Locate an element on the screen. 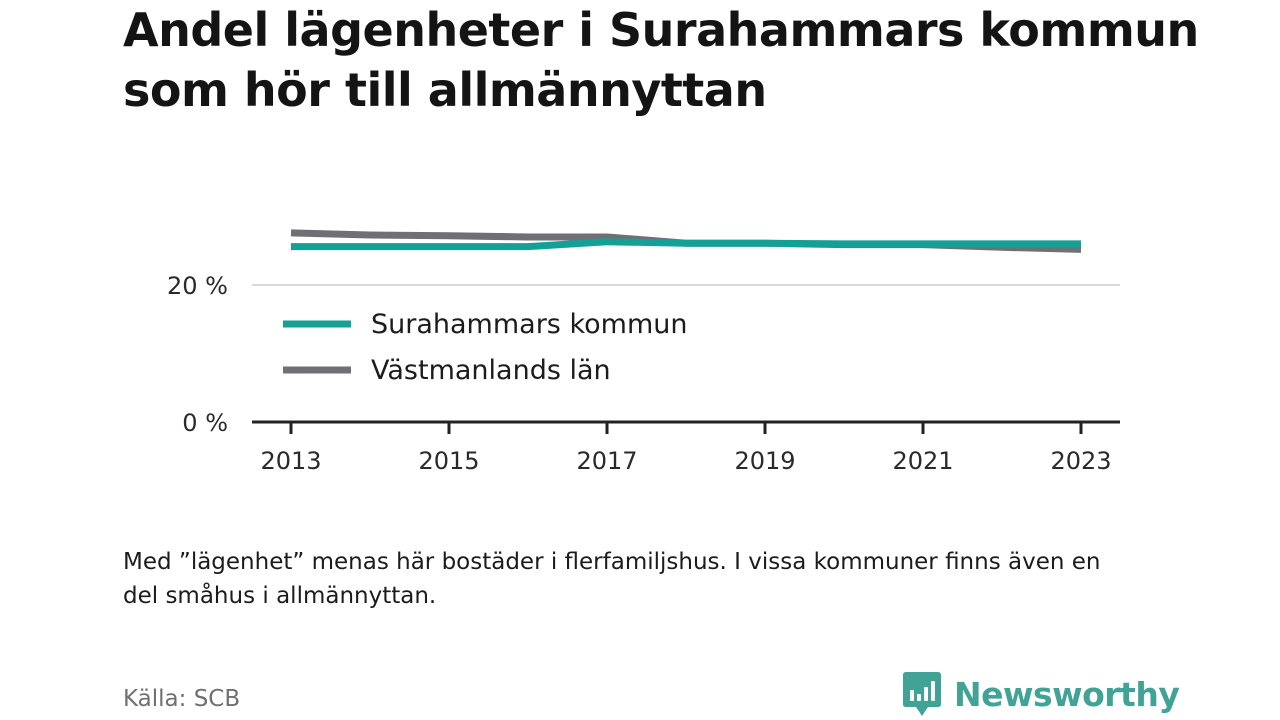 The image size is (1280, 720). y-tick-label: 20 % is located at coordinates (197, 286).